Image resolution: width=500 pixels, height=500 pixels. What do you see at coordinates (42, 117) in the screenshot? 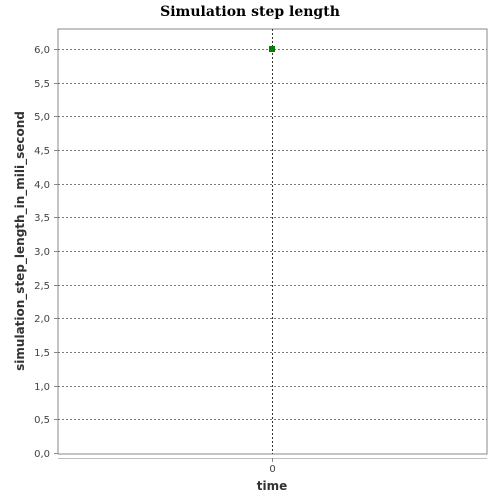
I see `y-tick-label: 5,0` at bounding box center [42, 117].